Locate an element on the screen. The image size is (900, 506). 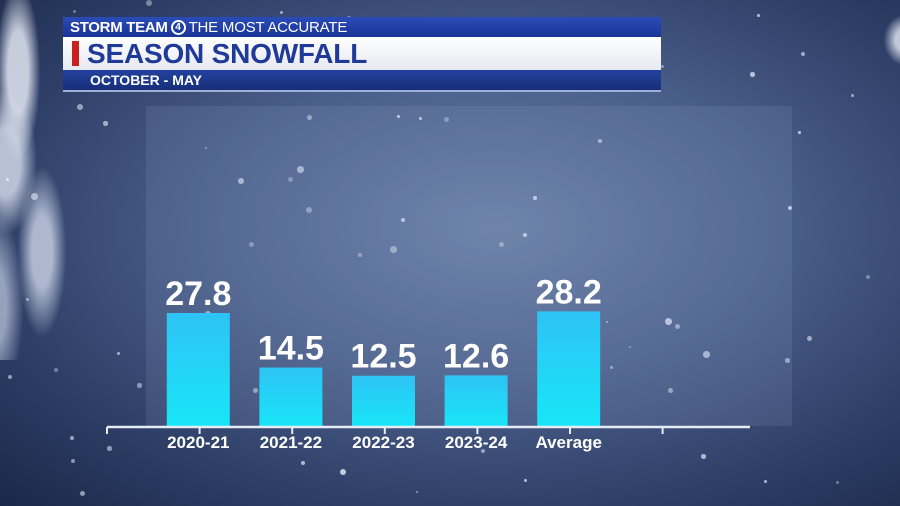
category-label-2020-21: 2020-21 is located at coordinates (198, 442).